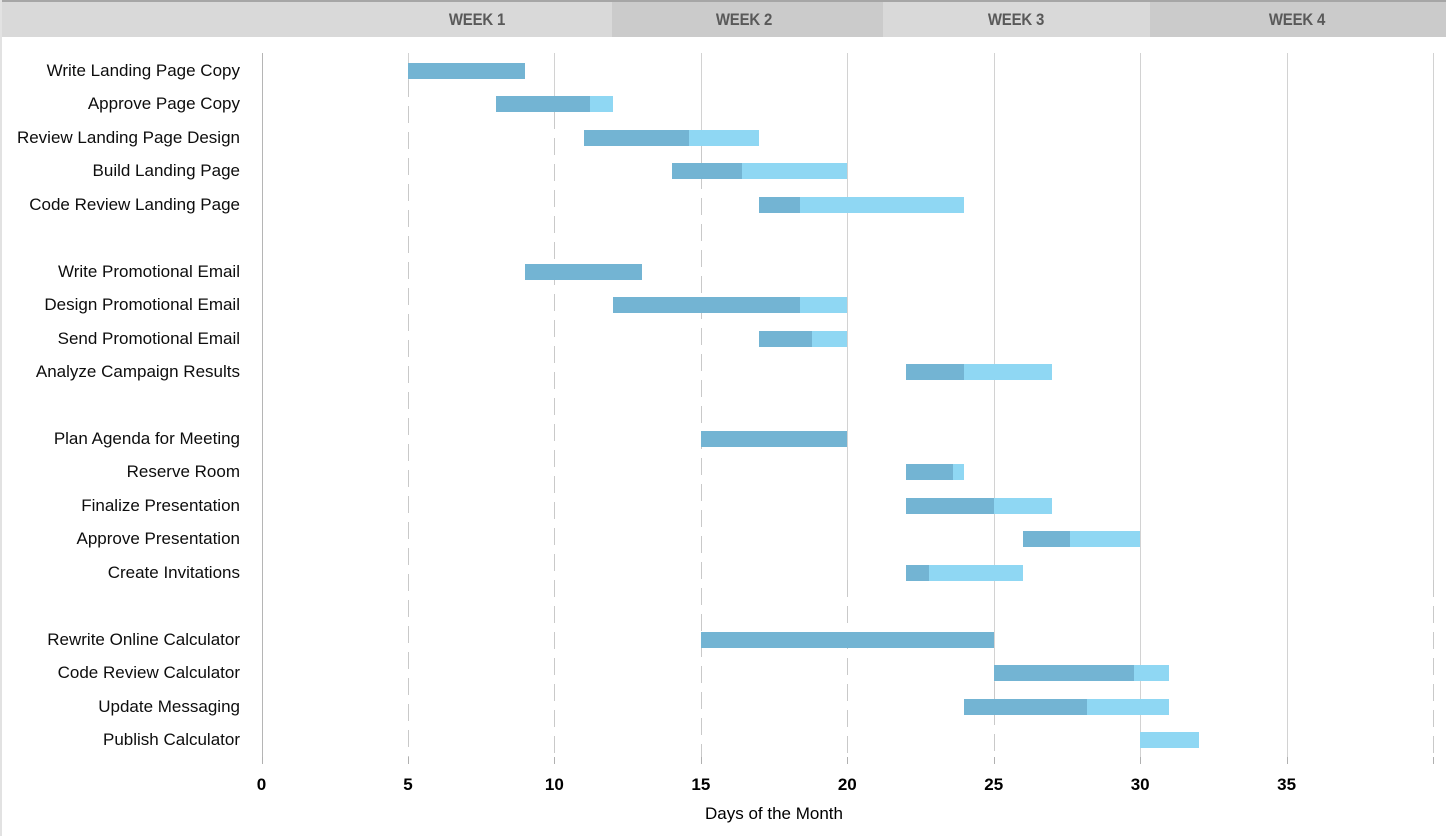 The image size is (1446, 836). I want to click on task-label: Analyze Campaign Results, so click(137, 372).